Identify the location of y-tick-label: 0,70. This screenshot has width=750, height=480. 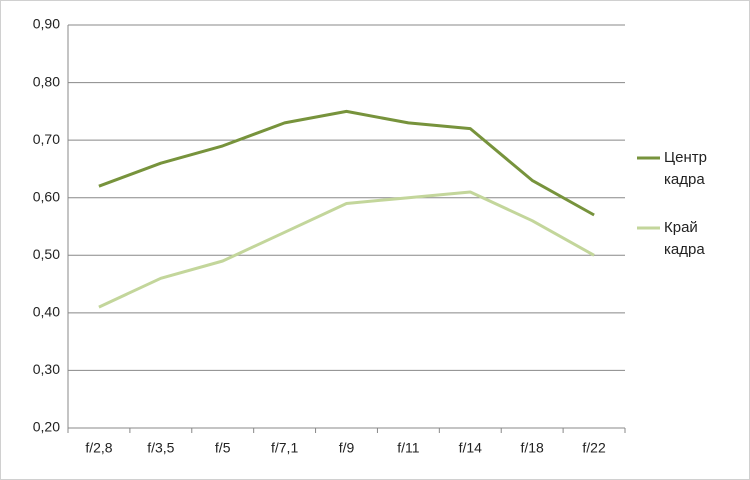
(46, 139).